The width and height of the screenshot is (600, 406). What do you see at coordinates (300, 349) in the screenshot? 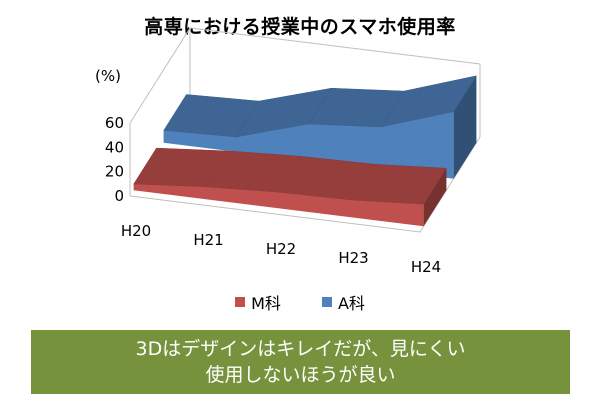
I see `note-line-1: 3Dはデザインはキレイだが、見にくい` at bounding box center [300, 349].